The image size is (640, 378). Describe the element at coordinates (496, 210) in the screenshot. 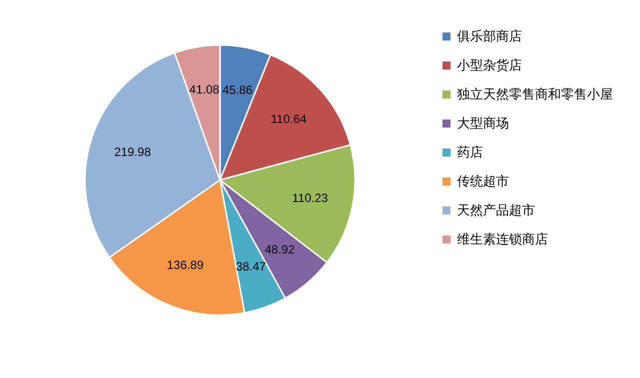

I see `legend-label: 天然产品超市` at that location.